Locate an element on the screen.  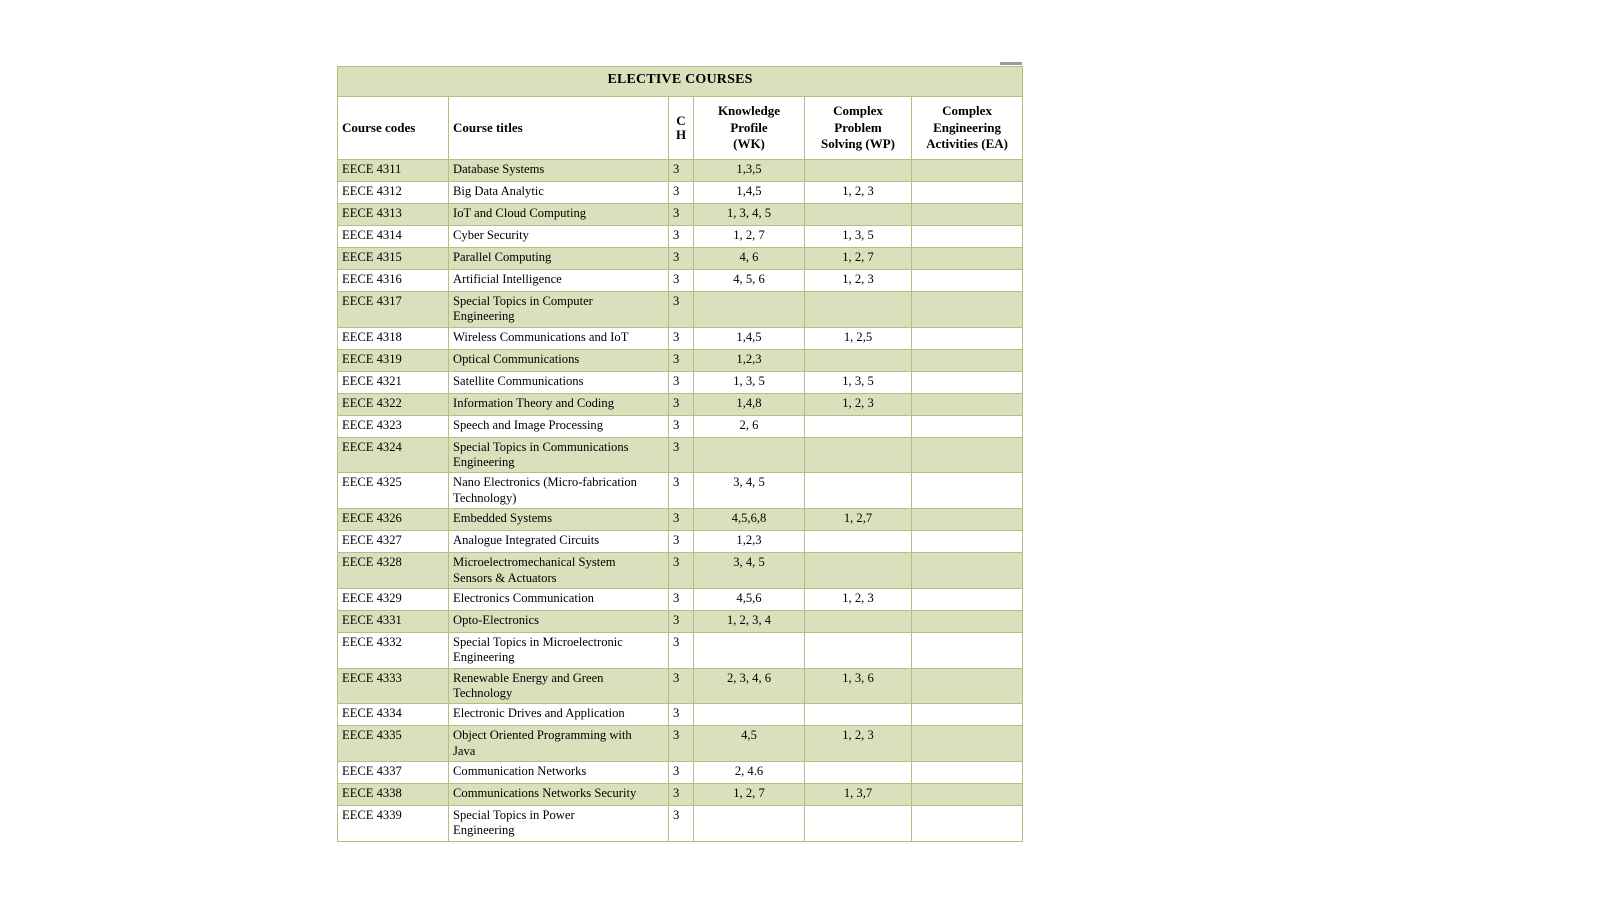
cell-knowledge-profile: 1,4,8 is located at coordinates (749, 404).